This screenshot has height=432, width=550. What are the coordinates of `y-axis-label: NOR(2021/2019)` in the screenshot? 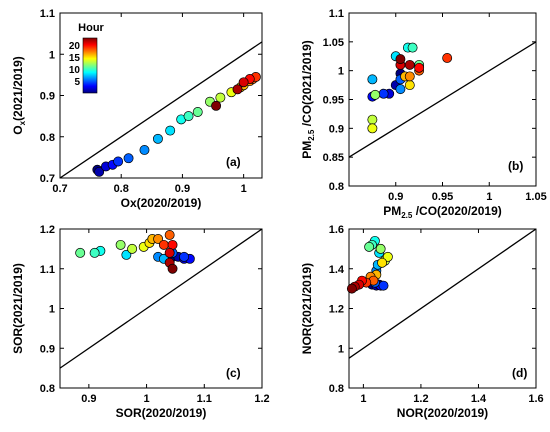 It's located at (307, 308).